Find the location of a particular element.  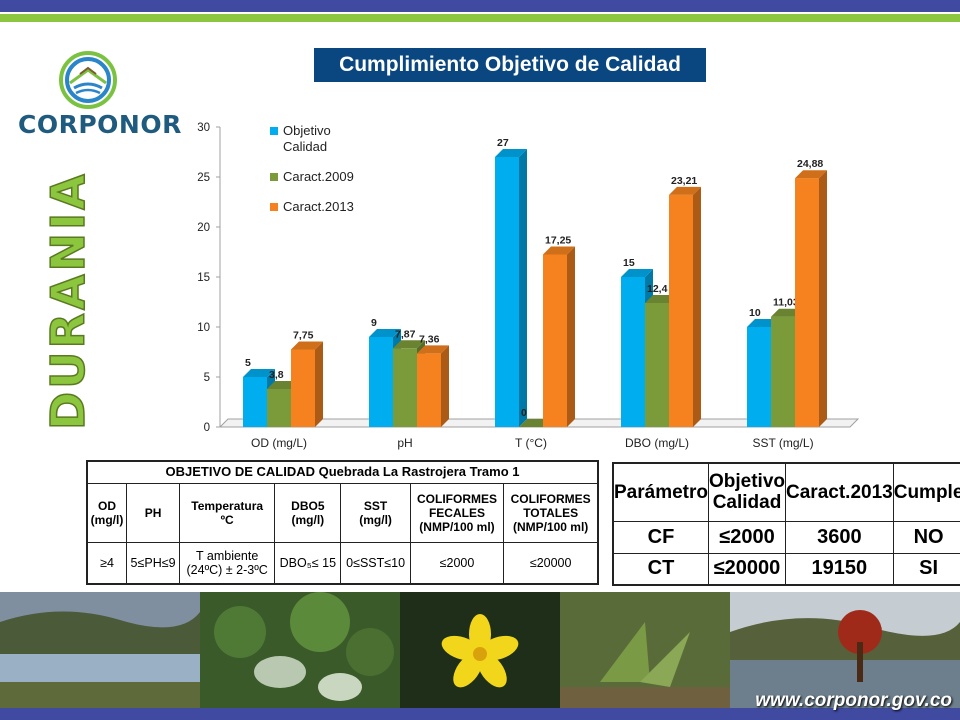

y-tick-label: 25 is located at coordinates (203, 178).